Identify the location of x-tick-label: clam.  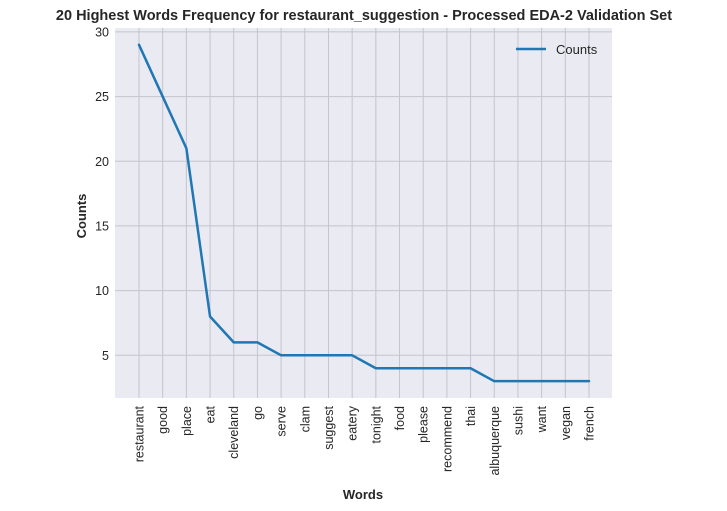
(305, 419).